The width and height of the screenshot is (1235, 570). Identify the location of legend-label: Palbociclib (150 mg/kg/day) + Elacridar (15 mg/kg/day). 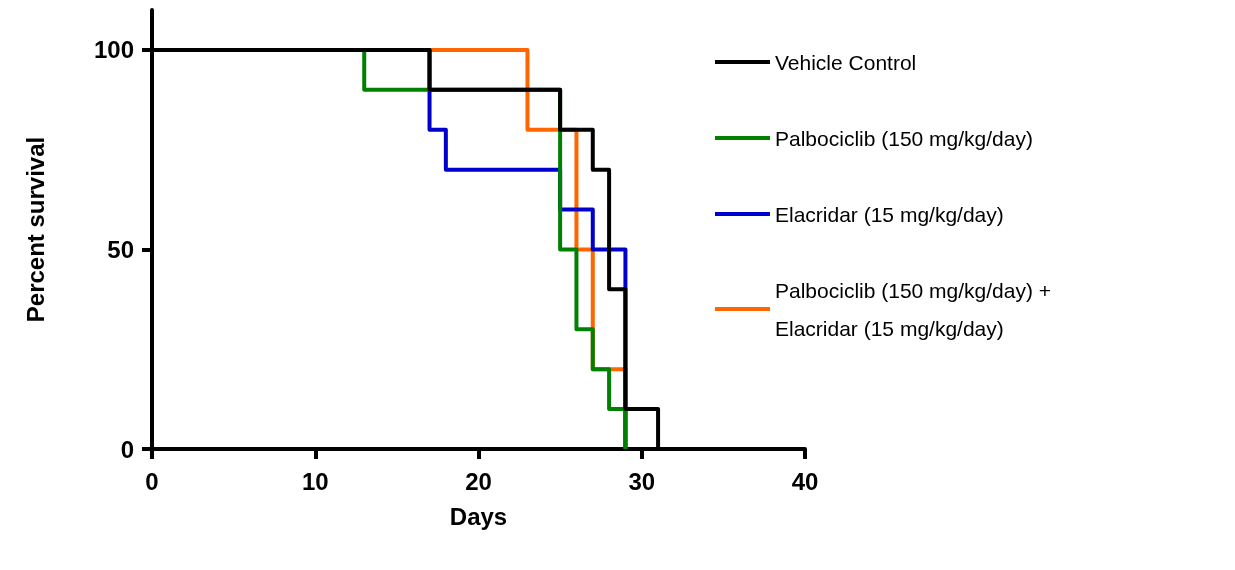
(916, 309).